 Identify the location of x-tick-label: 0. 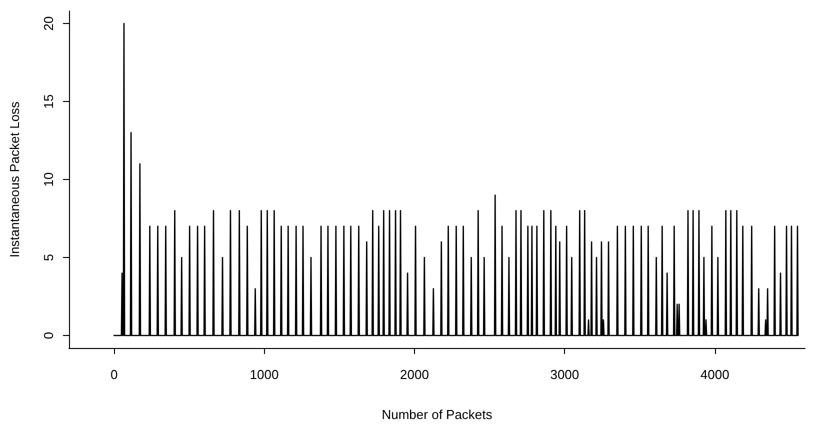
(114, 374).